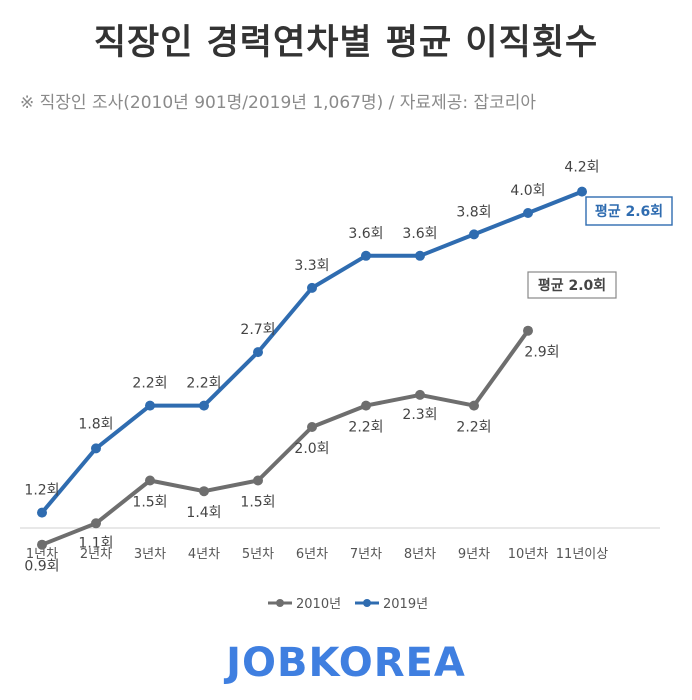 This screenshot has width=692, height=700. I want to click on x-tick-label: 6년차, so click(312, 554).